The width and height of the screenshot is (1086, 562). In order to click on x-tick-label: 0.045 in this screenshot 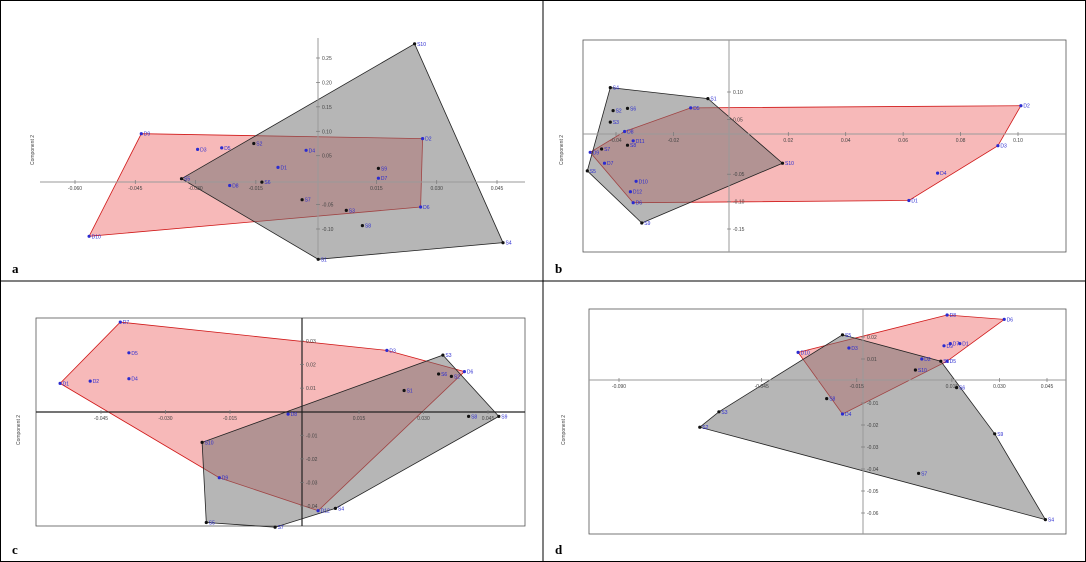, I will do `click(1047, 387)`.